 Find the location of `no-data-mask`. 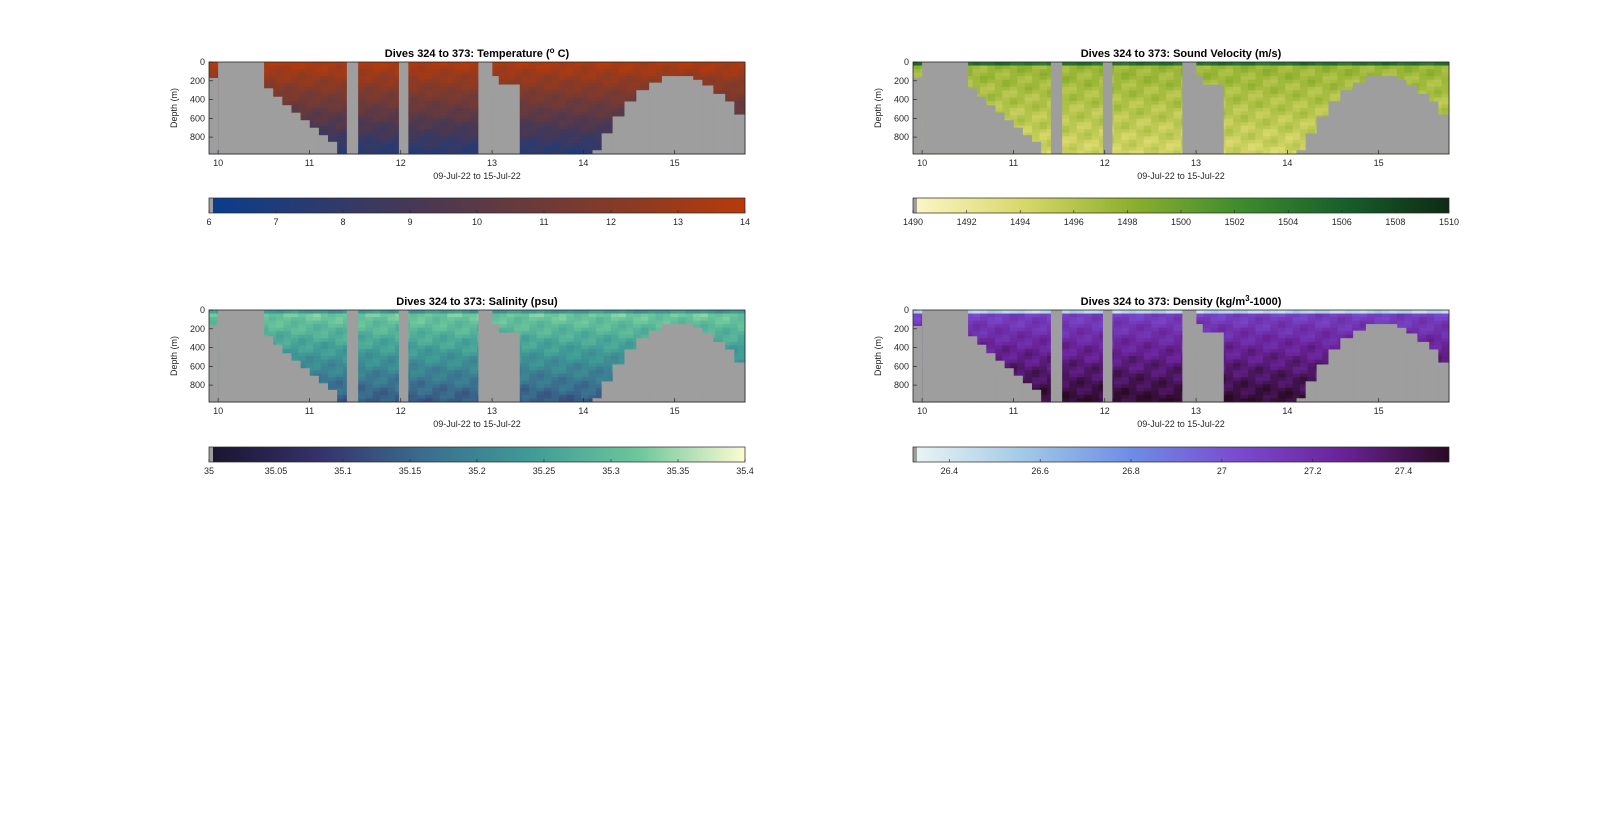

no-data-mask is located at coordinates (597, 152).